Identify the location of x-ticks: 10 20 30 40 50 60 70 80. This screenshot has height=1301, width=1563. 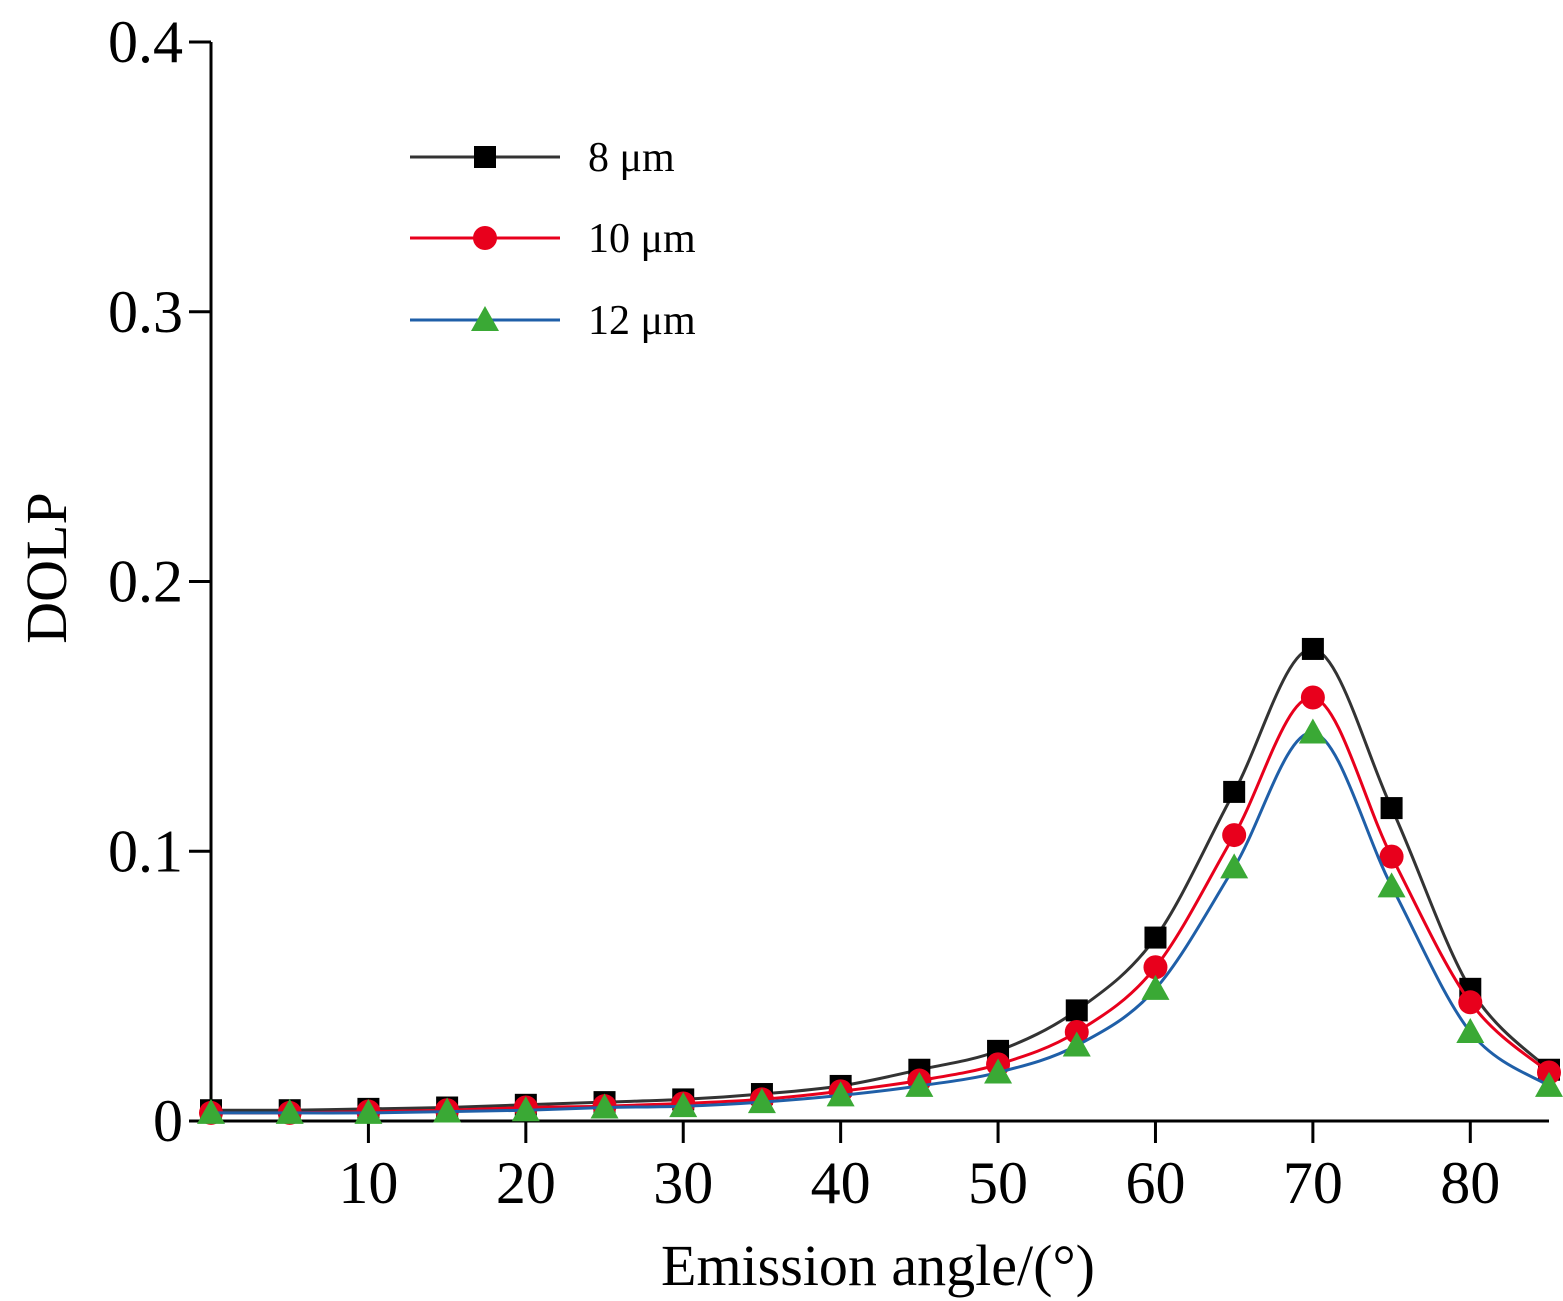
(919, 1168).